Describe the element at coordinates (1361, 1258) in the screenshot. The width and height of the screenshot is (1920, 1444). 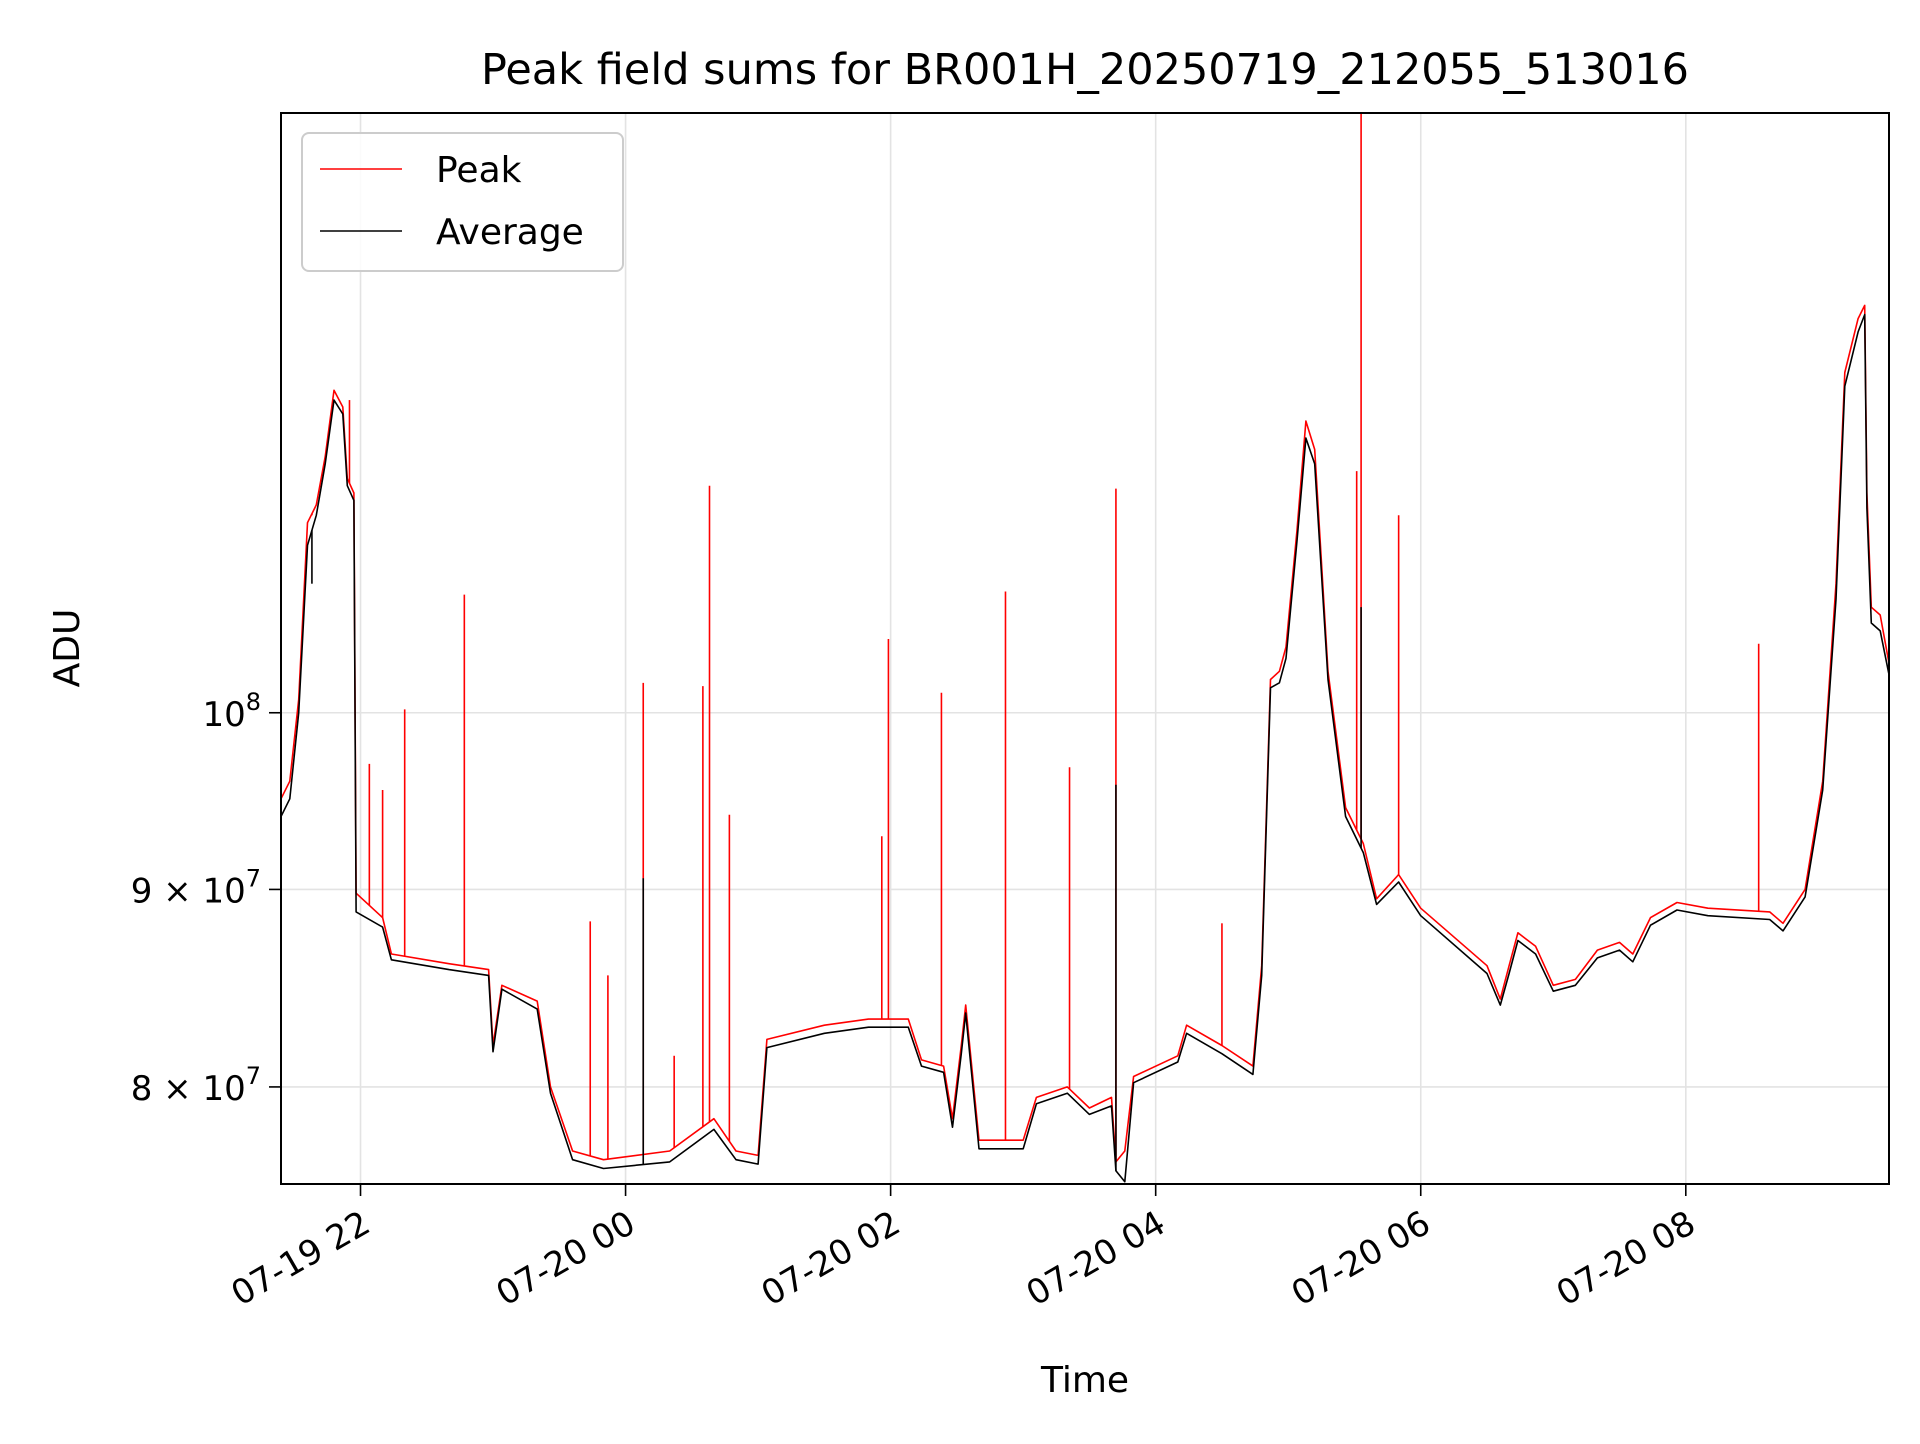
I see `x-tick-label: 07-20 06` at that location.